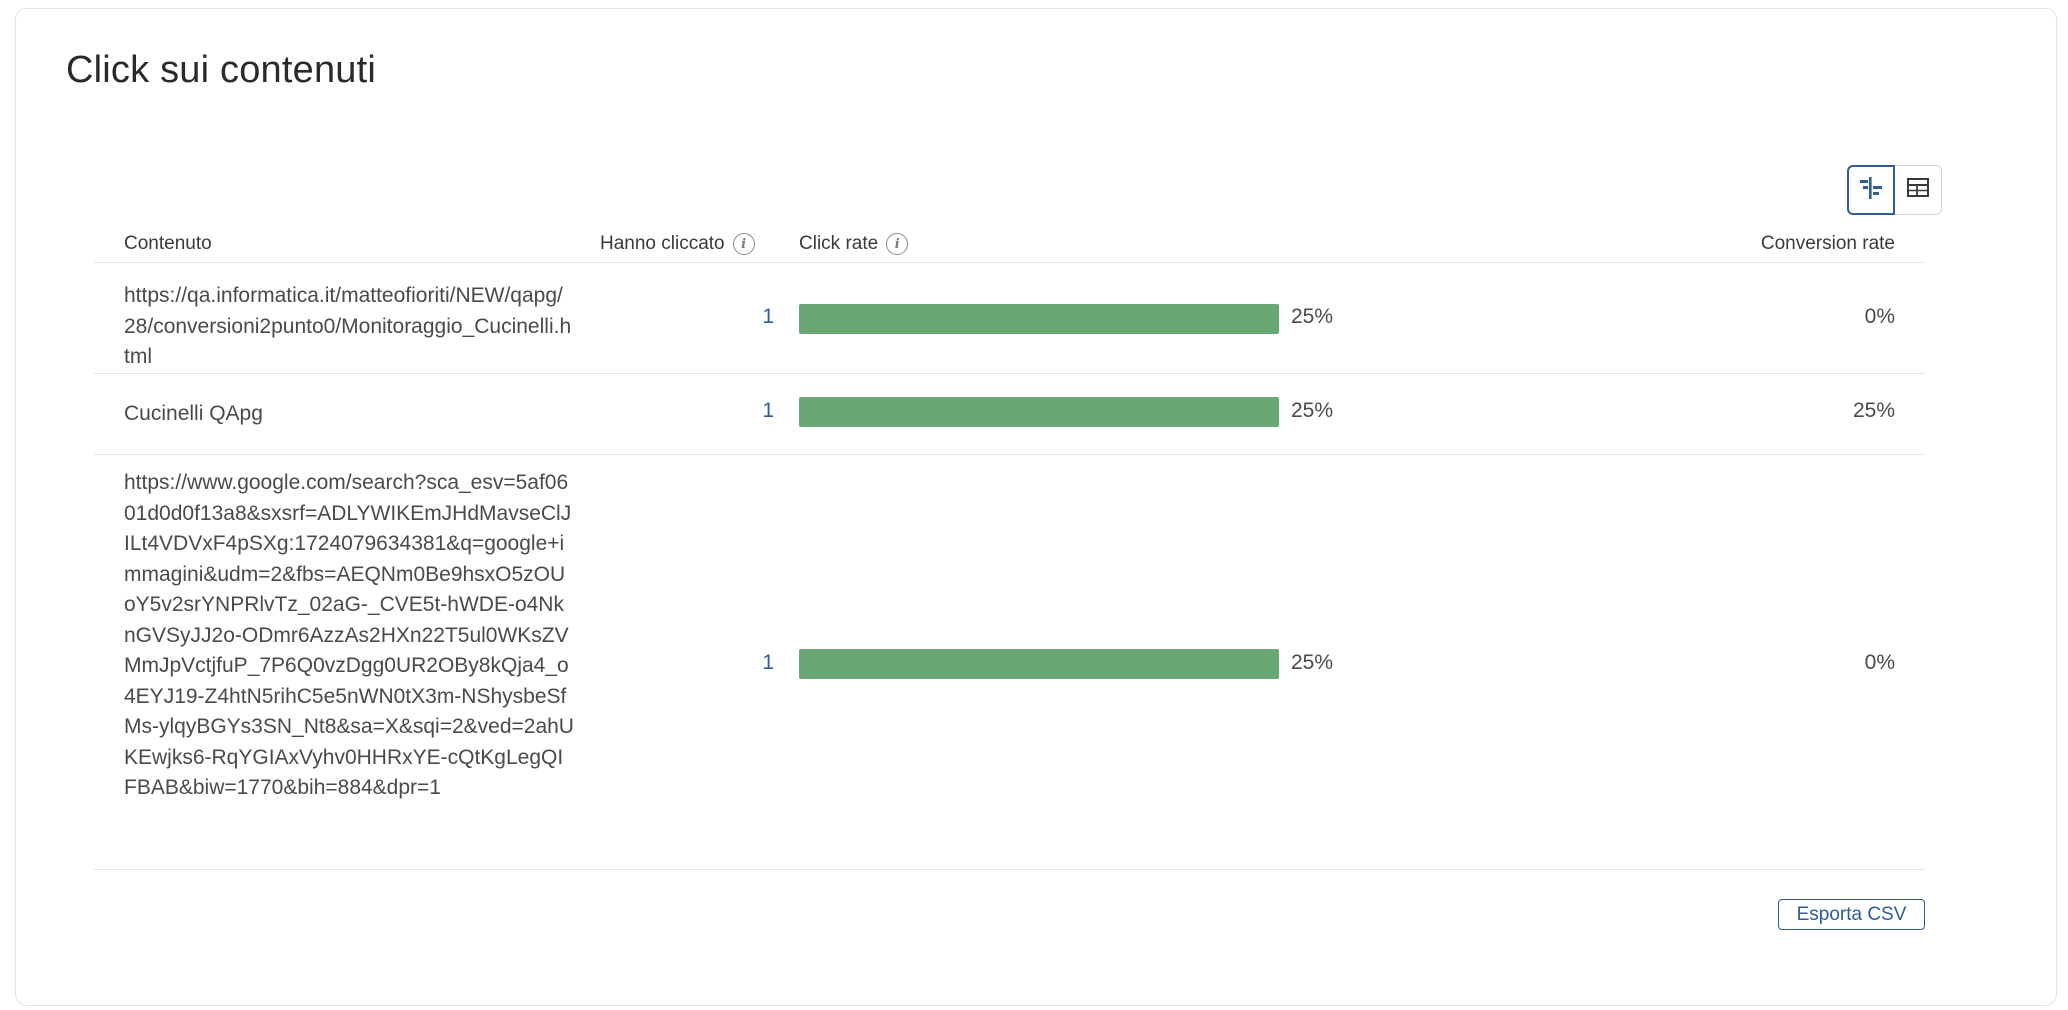  Describe the element at coordinates (1851, 914) in the screenshot. I see `export-csv-button: Esporta CSV` at that location.